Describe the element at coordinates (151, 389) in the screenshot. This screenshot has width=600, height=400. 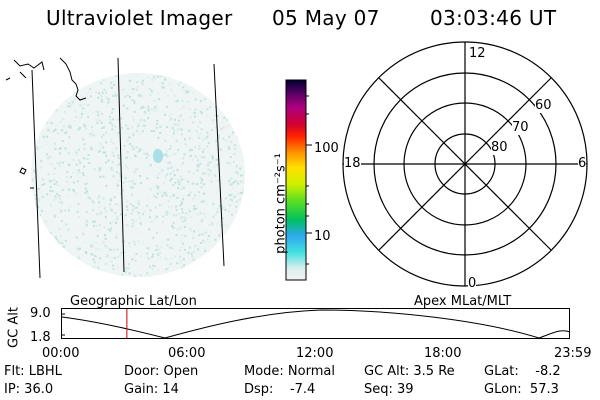
I see `gain-info: Gain: 14` at that location.